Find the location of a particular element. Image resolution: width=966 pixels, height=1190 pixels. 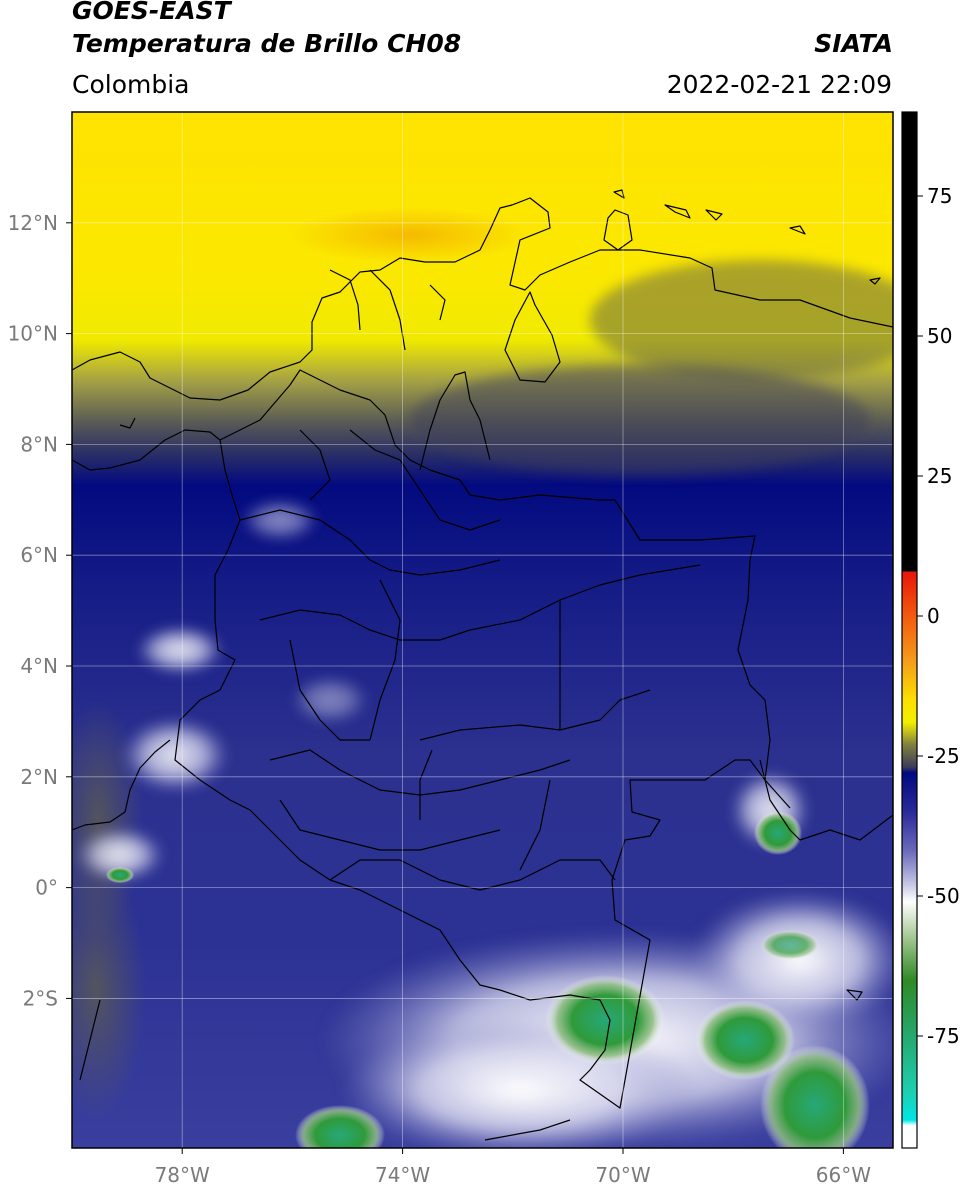

colorbar-tick-label: -25 is located at coordinates (943, 756).